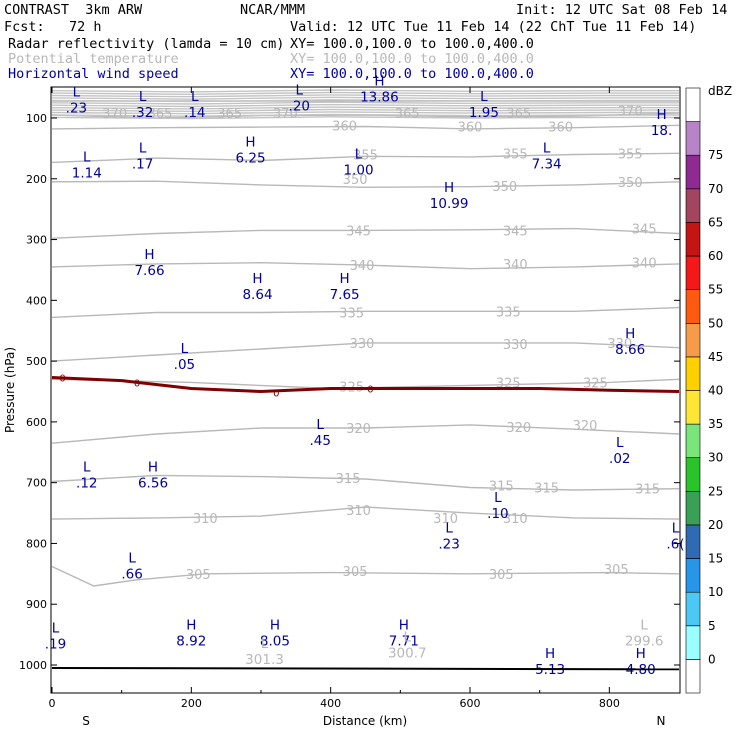  What do you see at coordinates (36, 179) in the screenshot?
I see `y-tick-label: 200` at bounding box center [36, 179].